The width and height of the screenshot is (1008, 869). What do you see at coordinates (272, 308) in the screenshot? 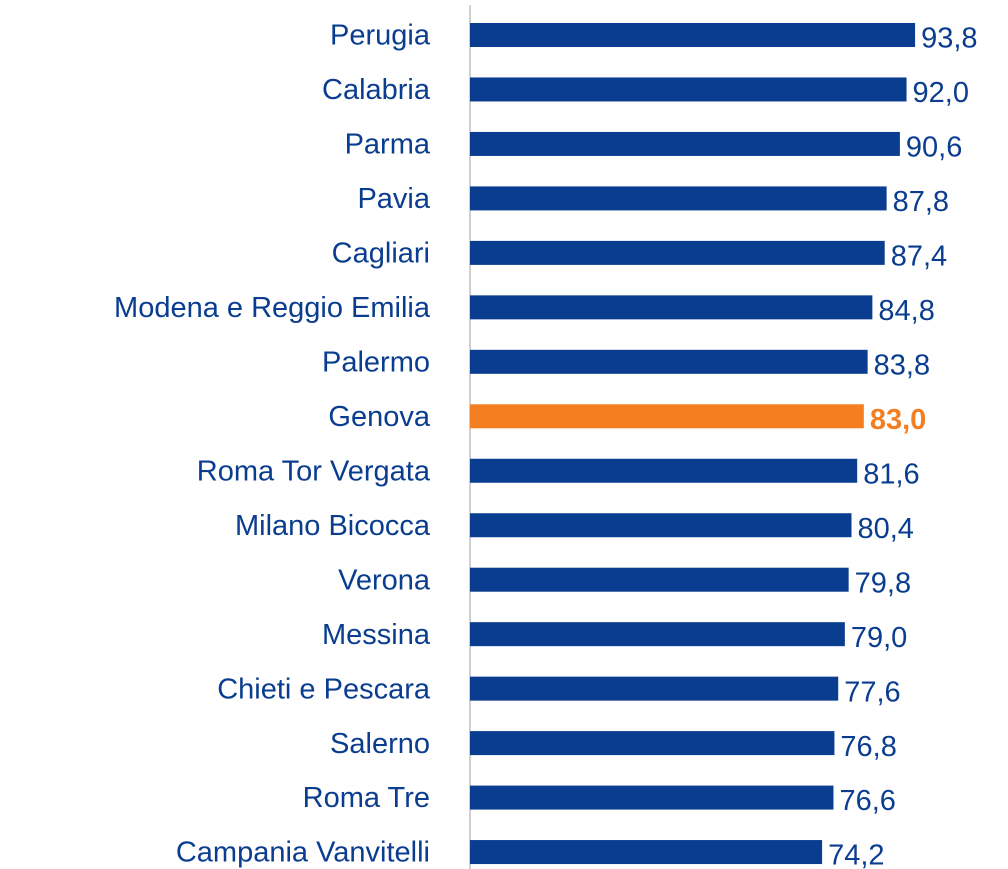
I see `category-label: Modena e Reggio Emilia` at bounding box center [272, 308].